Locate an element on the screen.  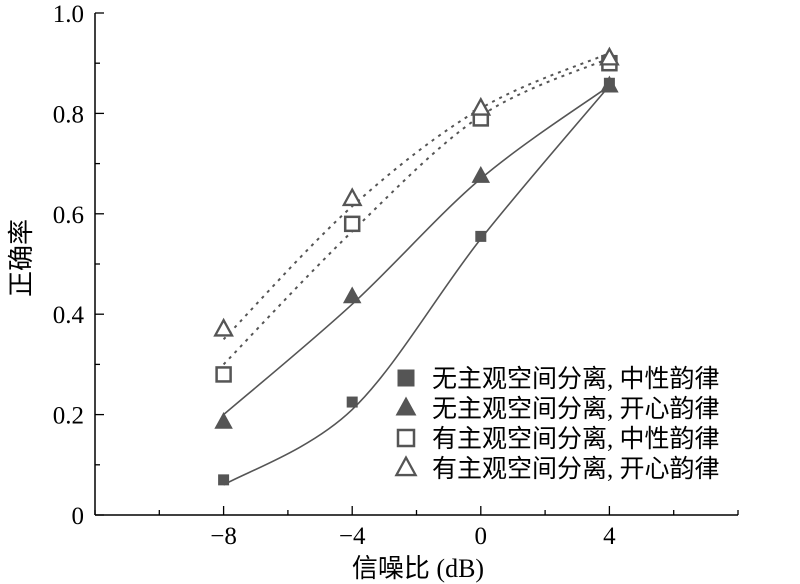
y-tick-label: 0.4 is located at coordinates (69, 315).